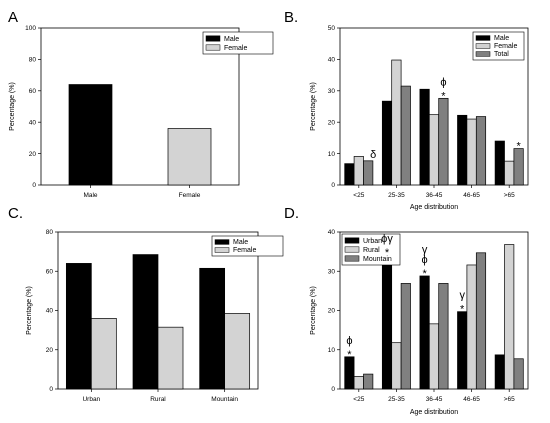 The image size is (550, 423). I want to click on legend-label: Total, so click(501, 54).